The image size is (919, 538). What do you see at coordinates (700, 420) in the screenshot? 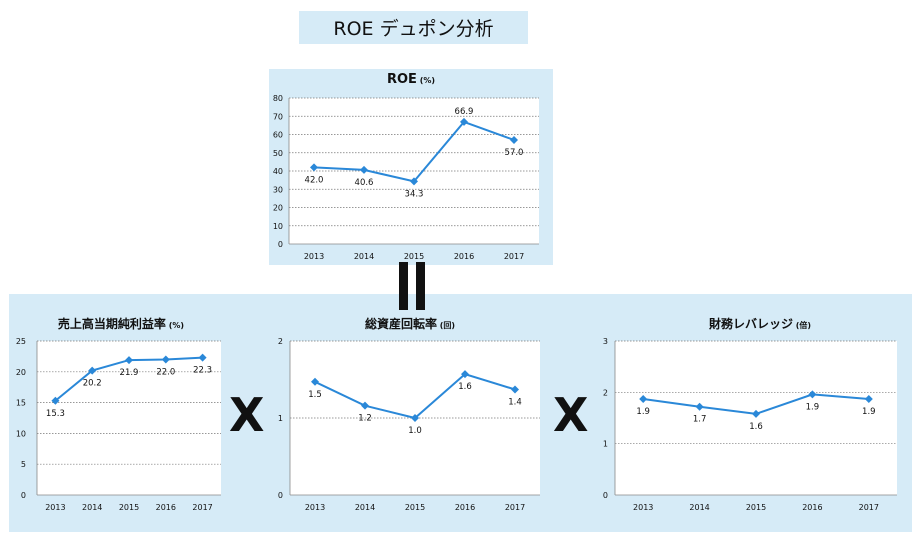
I see `data-label: 1.7` at bounding box center [700, 420].